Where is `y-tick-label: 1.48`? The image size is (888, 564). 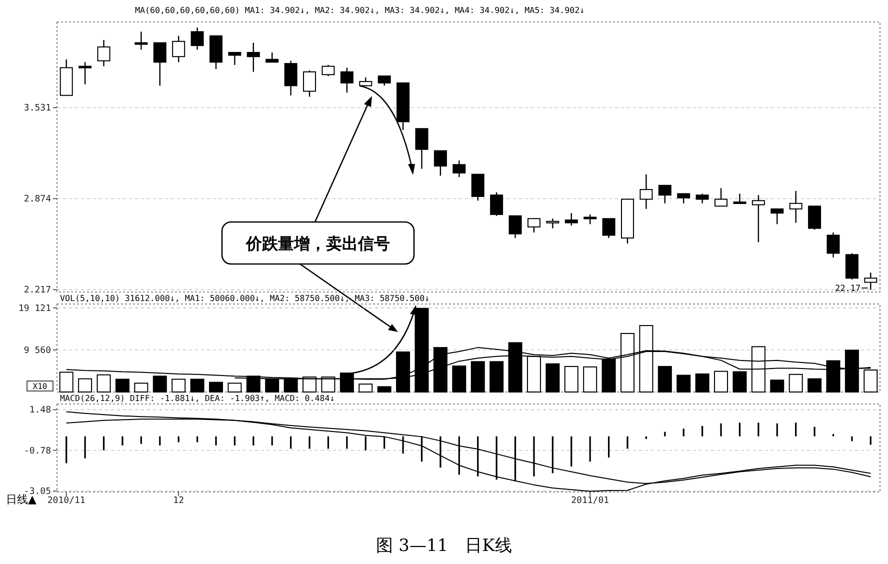 y-tick-label: 1.48 is located at coordinates (40, 411).